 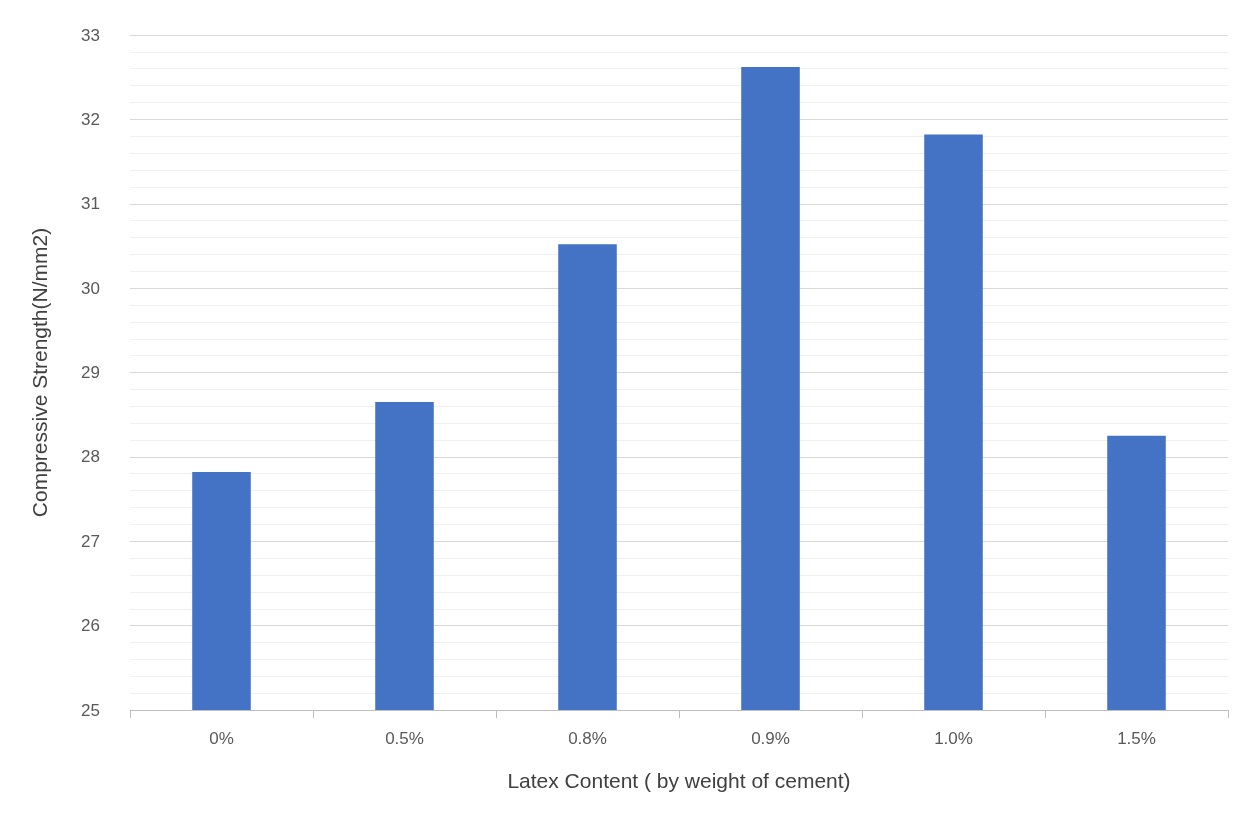 I want to click on x-tick-label: 1.5%, so click(x=1136, y=738).